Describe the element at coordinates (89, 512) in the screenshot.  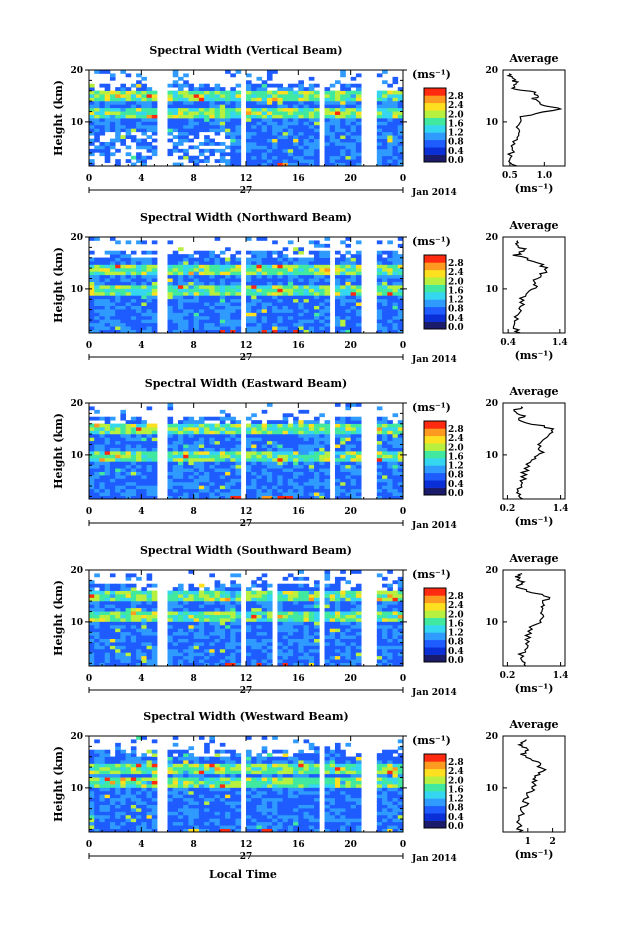
I see `x-tick-label: 0` at that location.